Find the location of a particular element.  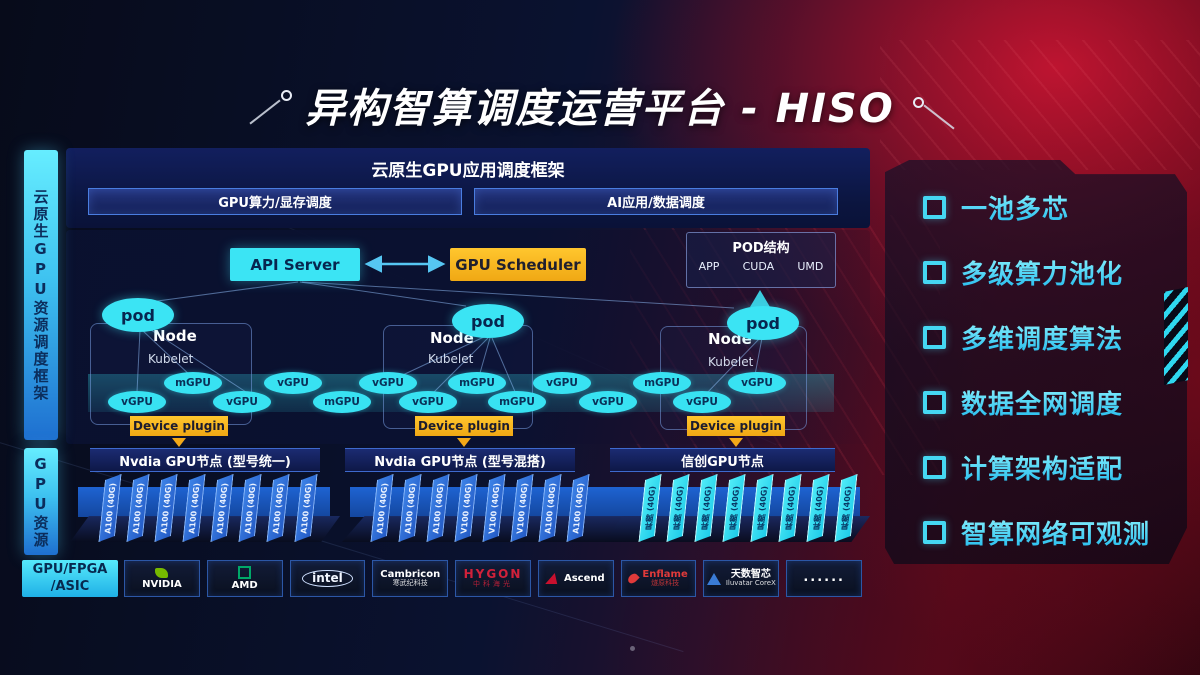

gpu-ellipse-vgpu-3: vGPU is located at coordinates (242, 402).